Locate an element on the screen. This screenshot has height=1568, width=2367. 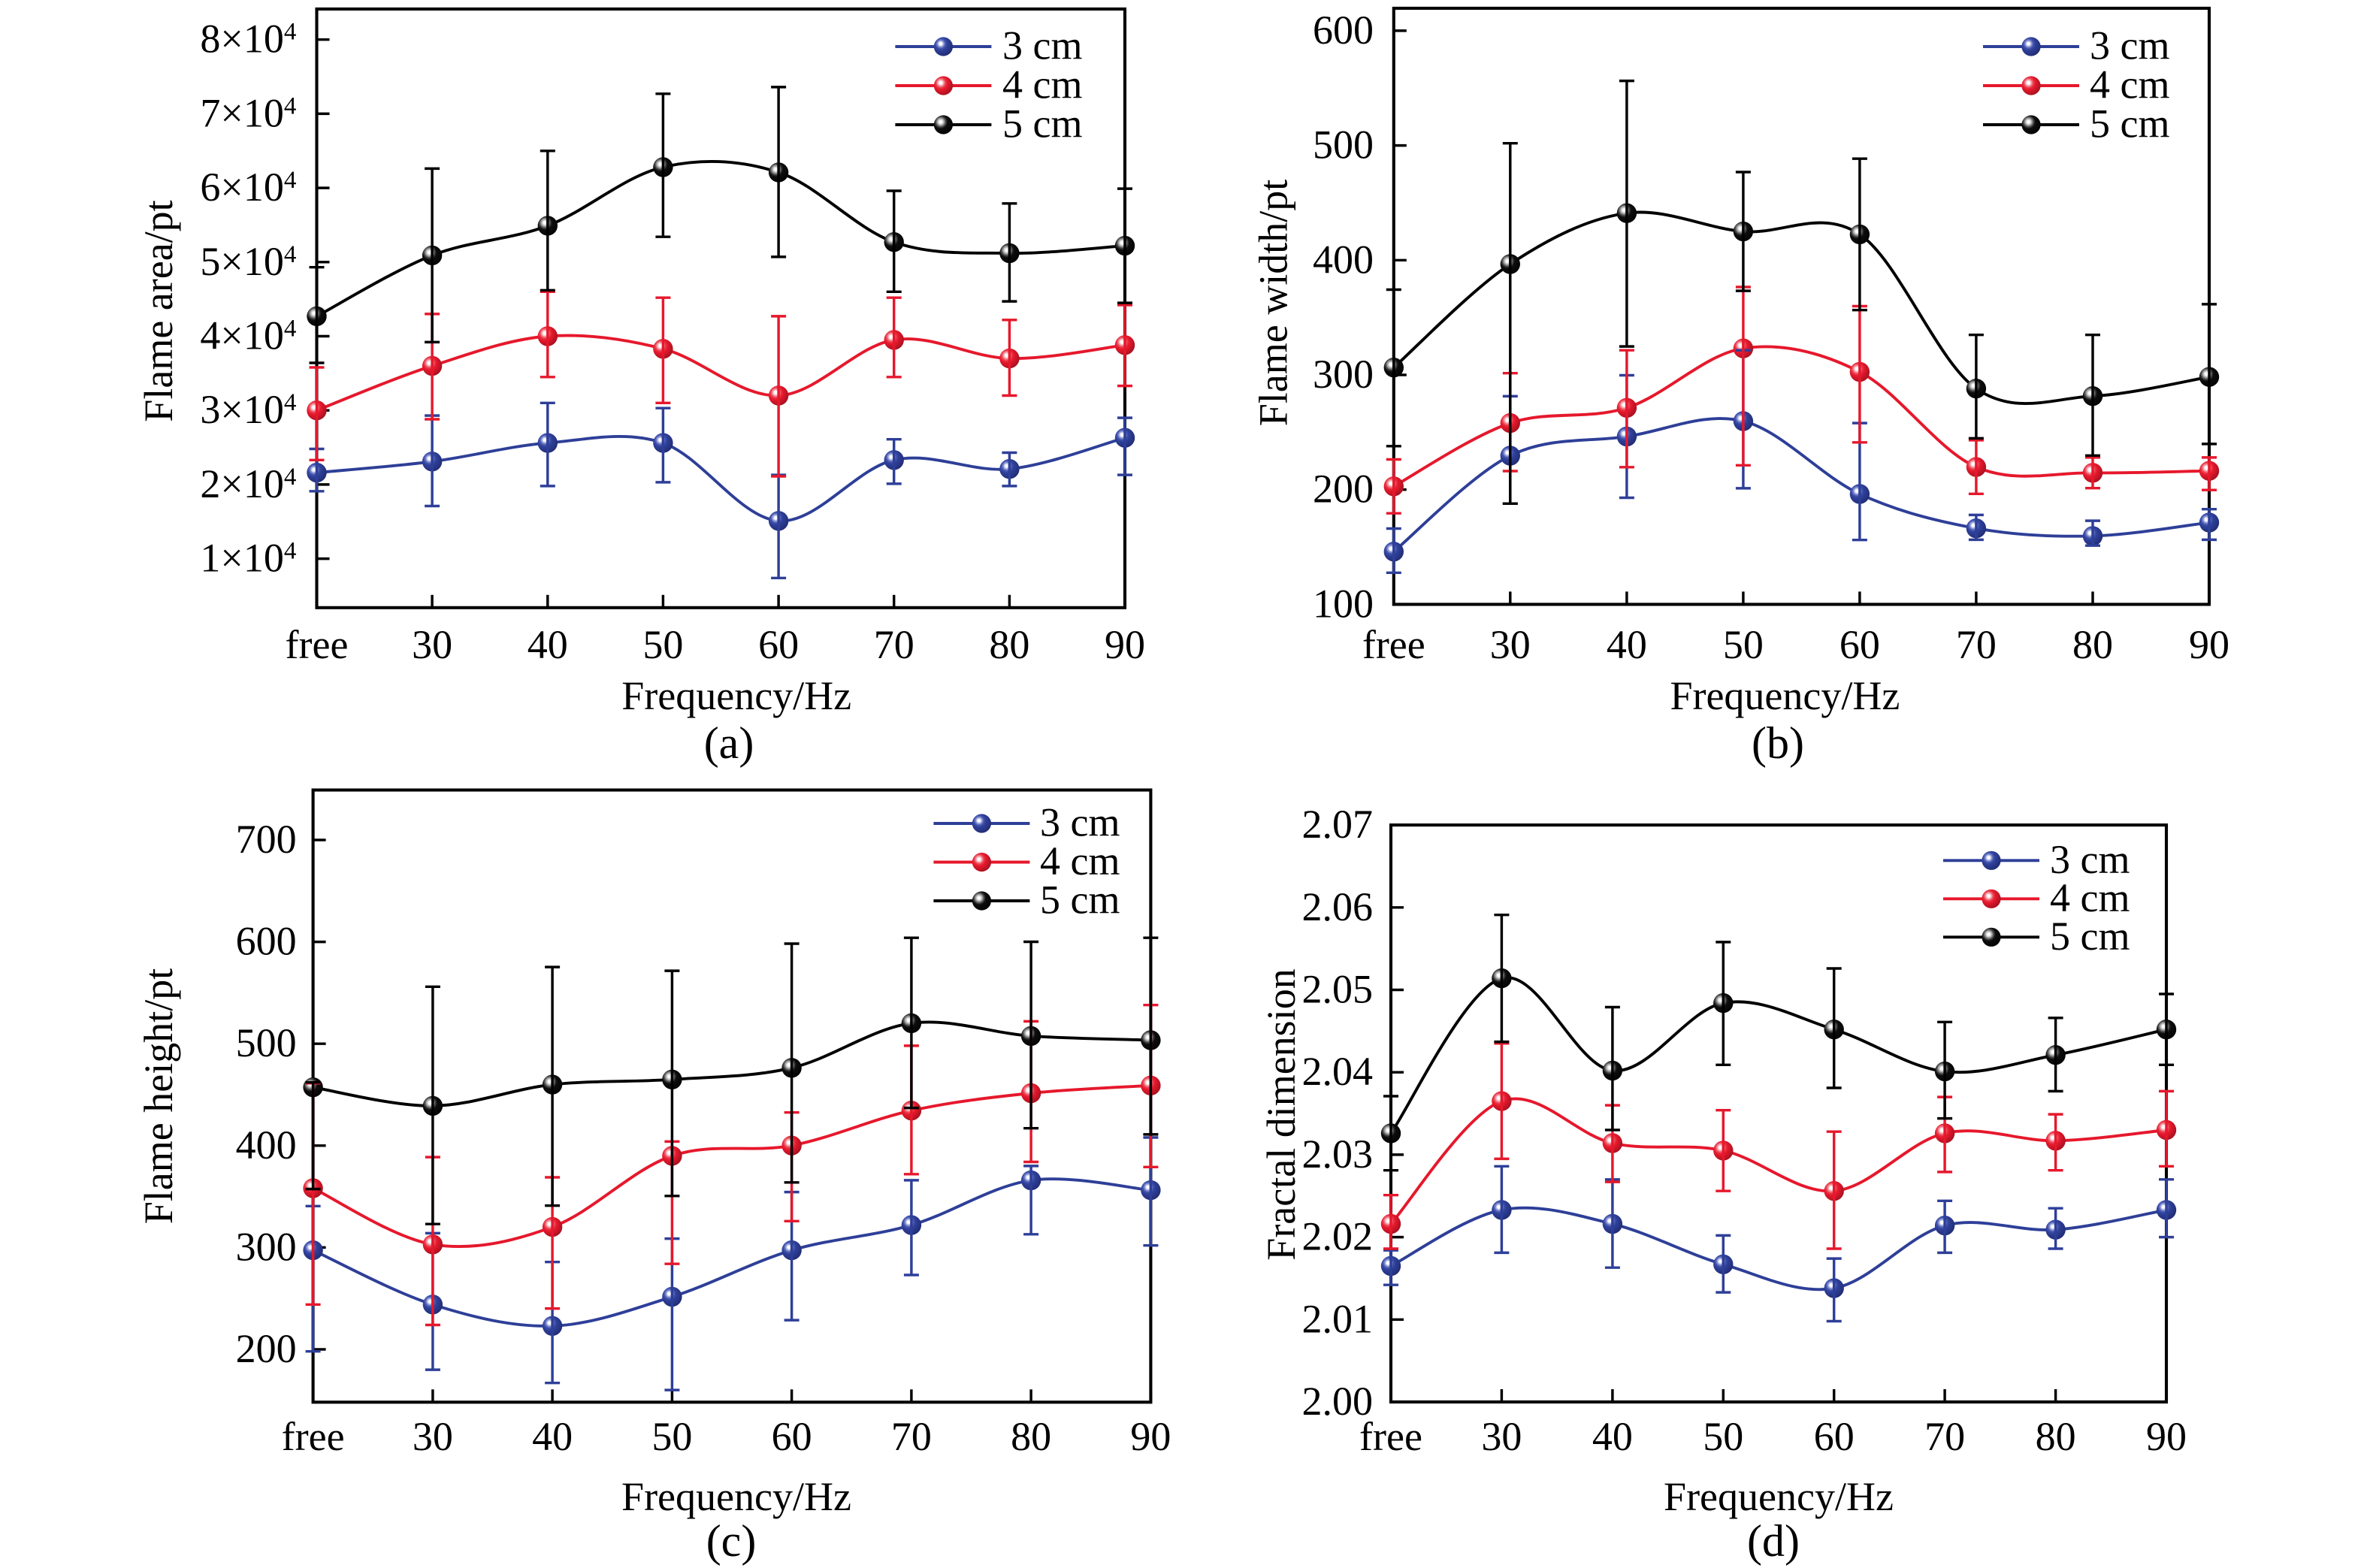
svg-text: 3×10⁴ is located at coordinates (248, 409).